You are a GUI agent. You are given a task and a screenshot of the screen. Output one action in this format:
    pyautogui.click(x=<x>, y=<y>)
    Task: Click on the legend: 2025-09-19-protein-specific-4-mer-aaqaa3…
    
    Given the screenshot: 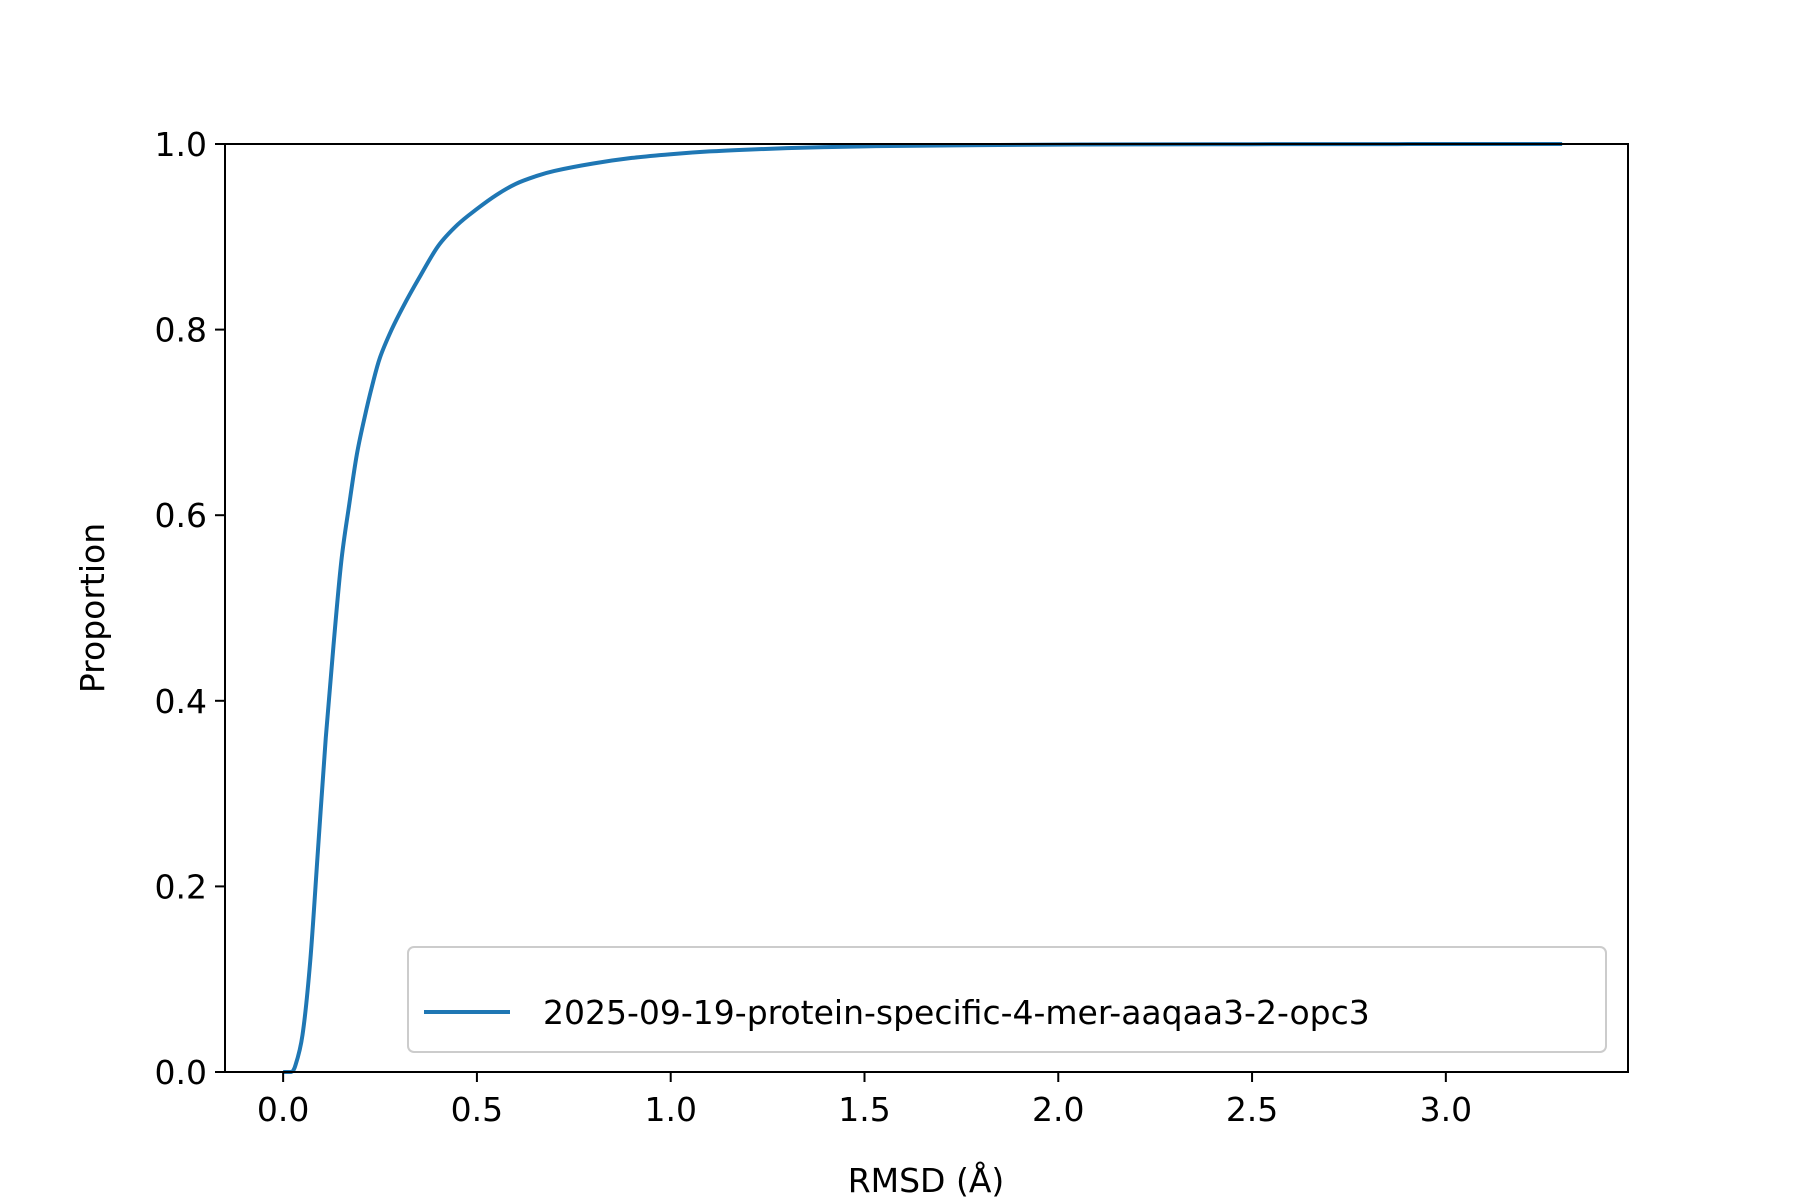 What is the action you would take?
    pyautogui.click(x=1007, y=999)
    